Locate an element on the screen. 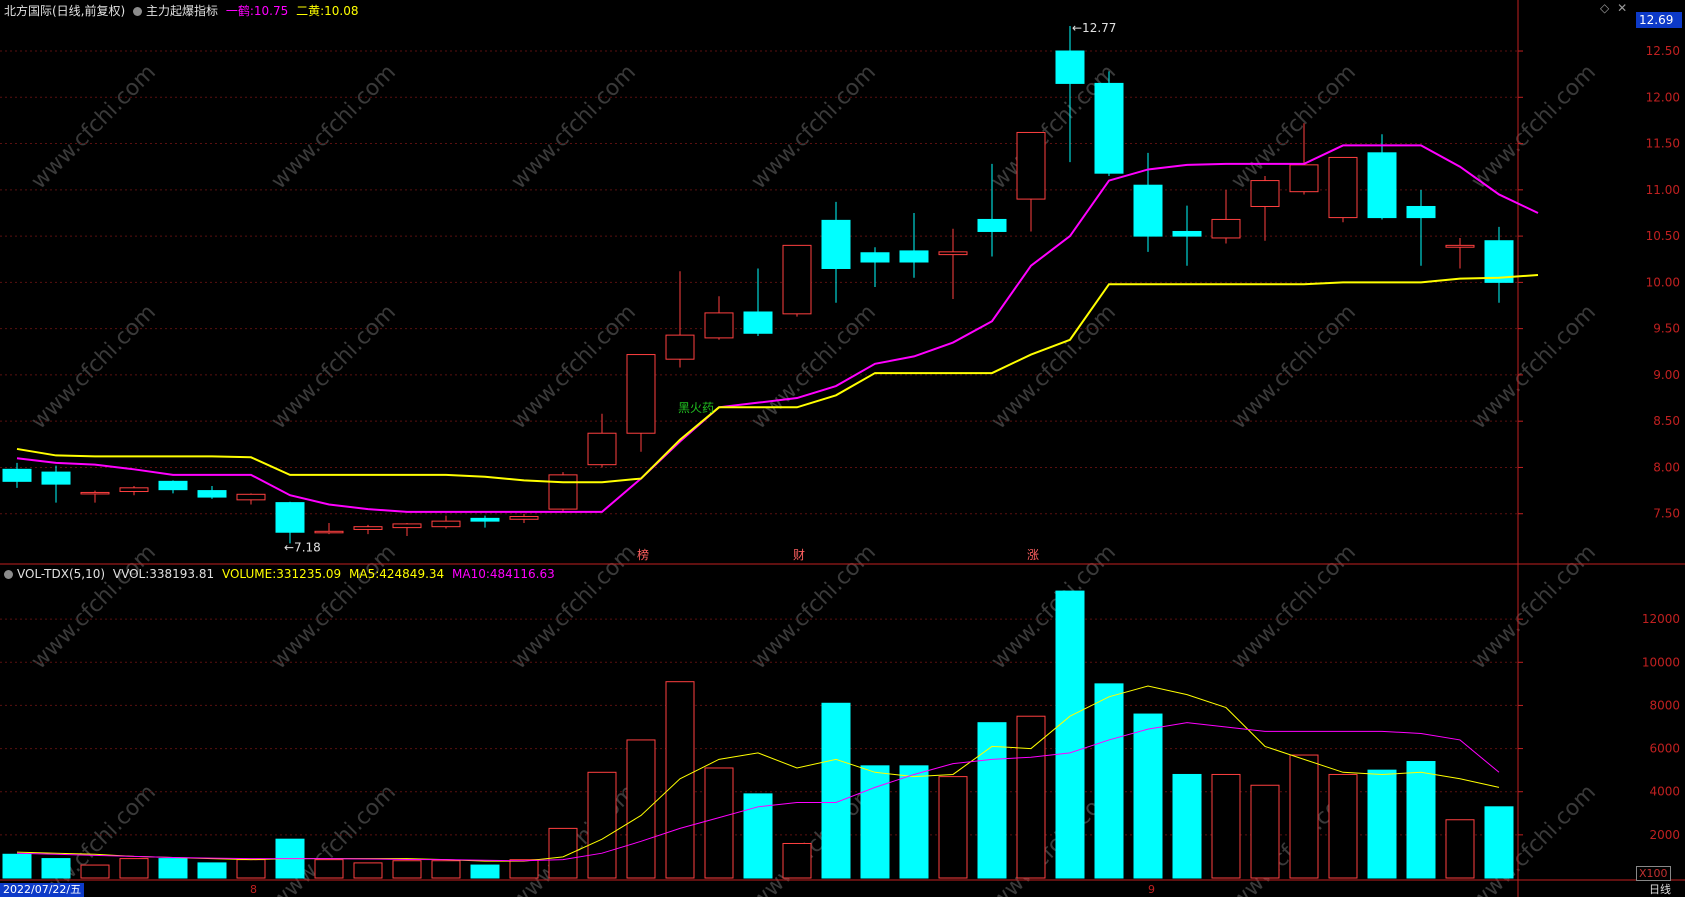 The width and height of the screenshot is (1685, 897). stock-name: 北方国际(日线,前复权) is located at coordinates (65, 11).